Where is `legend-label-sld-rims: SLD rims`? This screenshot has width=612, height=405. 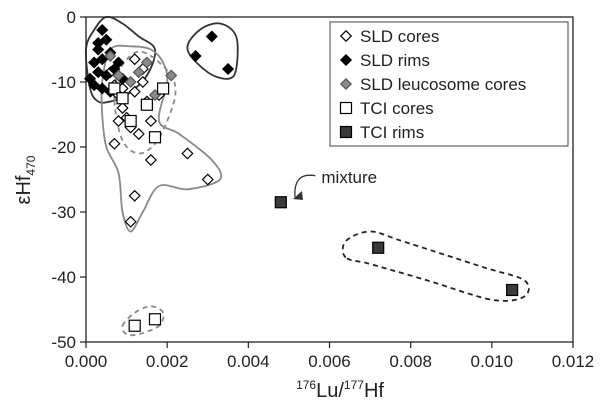 legend-label-sld-rims: SLD rims is located at coordinates (395, 60).